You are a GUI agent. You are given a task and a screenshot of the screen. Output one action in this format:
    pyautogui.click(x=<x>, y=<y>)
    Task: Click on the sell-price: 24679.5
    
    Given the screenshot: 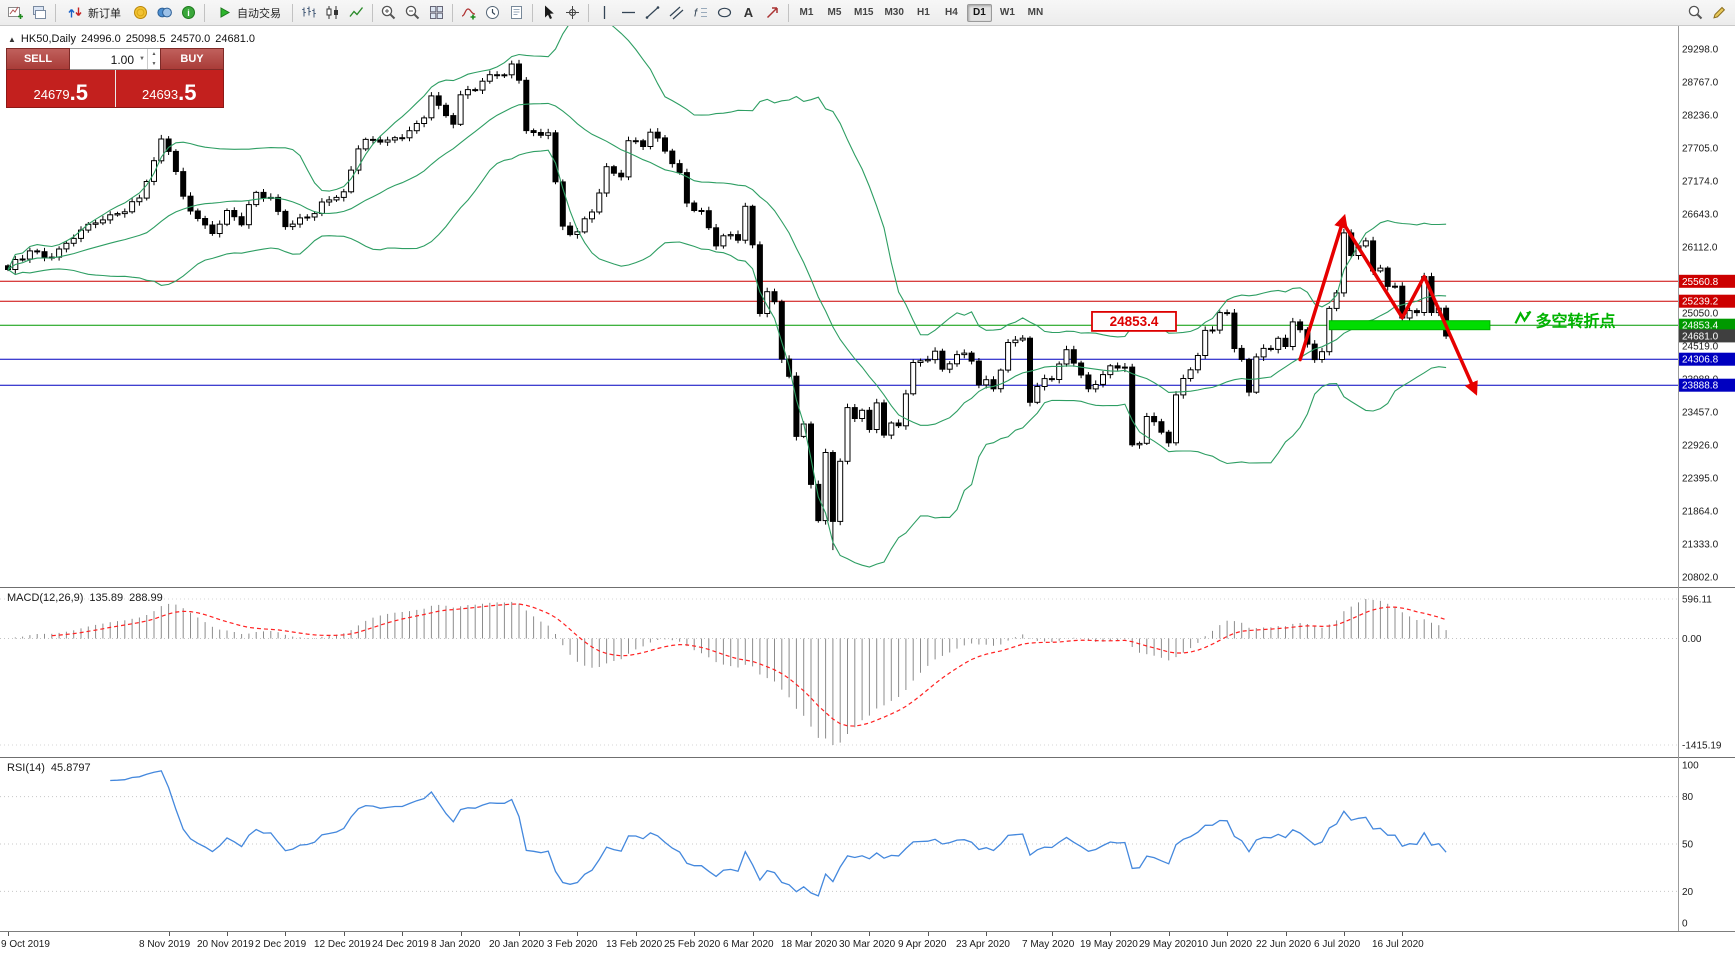 What is the action you would take?
    pyautogui.click(x=61, y=88)
    